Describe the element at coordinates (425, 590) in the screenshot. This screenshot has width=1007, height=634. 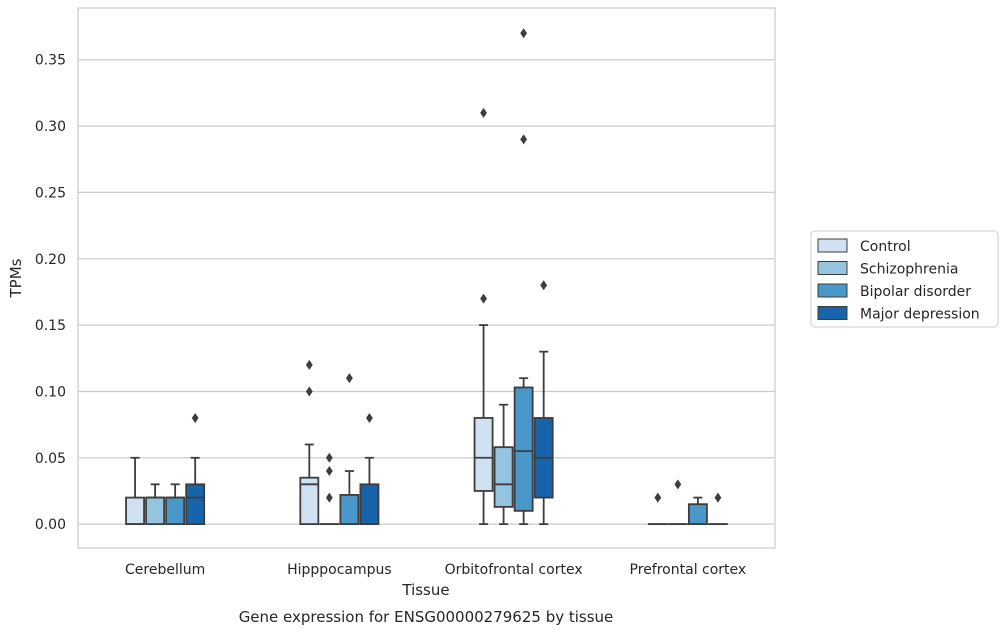
I see `x-axis-label: Tissue` at that location.